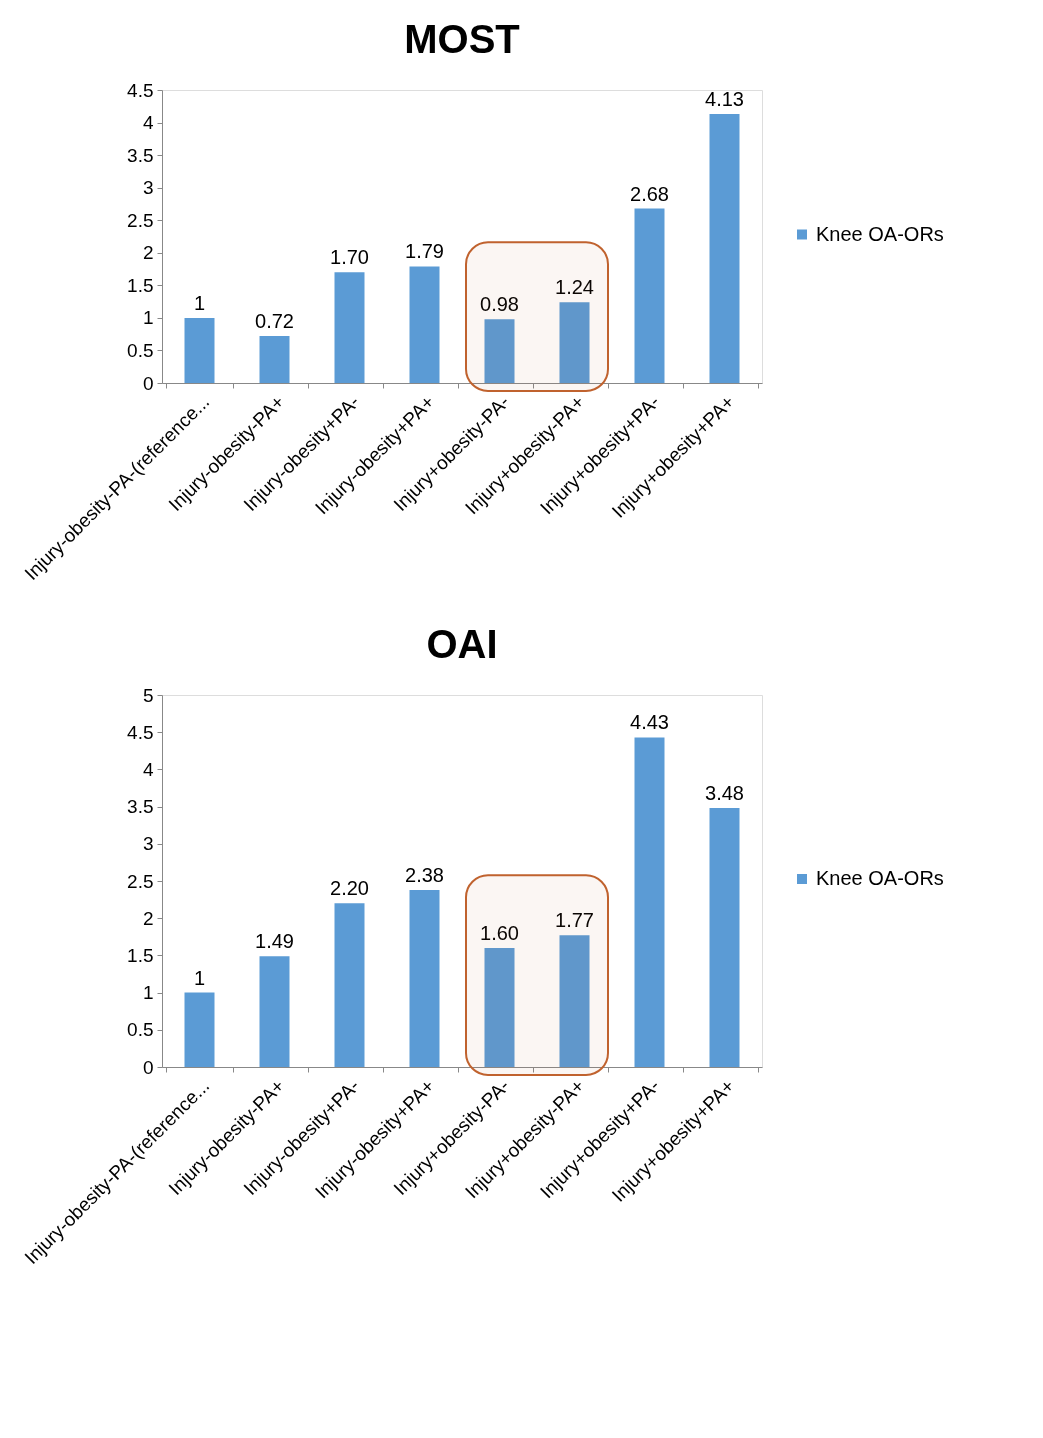 The height and width of the screenshot is (1438, 1043). What do you see at coordinates (274, 321) in the screenshot?
I see `data-label: 0.72` at bounding box center [274, 321].